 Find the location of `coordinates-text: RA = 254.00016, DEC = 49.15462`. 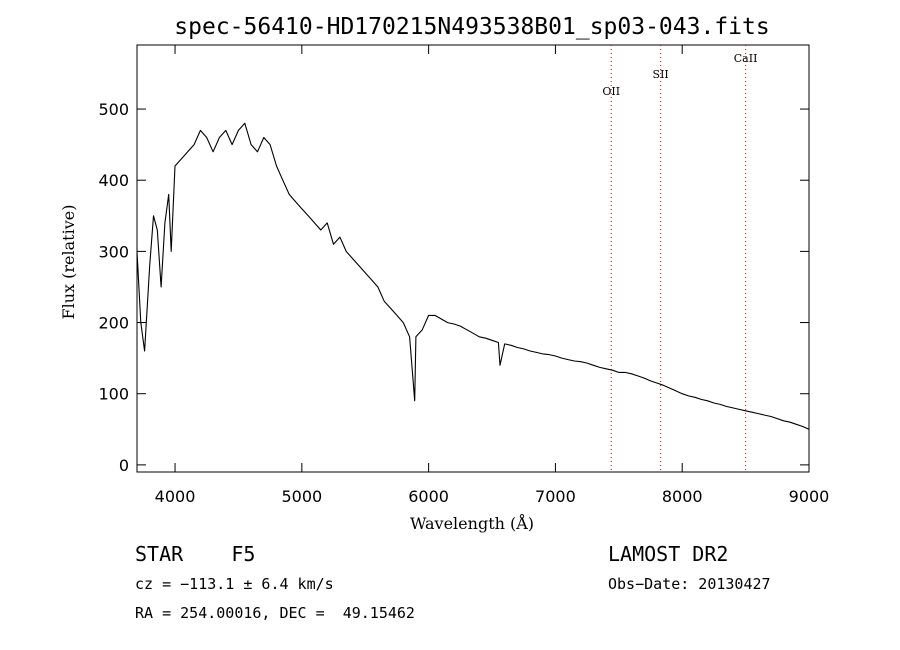

coordinates-text: RA = 254.00016, DEC = 49.15462 is located at coordinates (275, 613).